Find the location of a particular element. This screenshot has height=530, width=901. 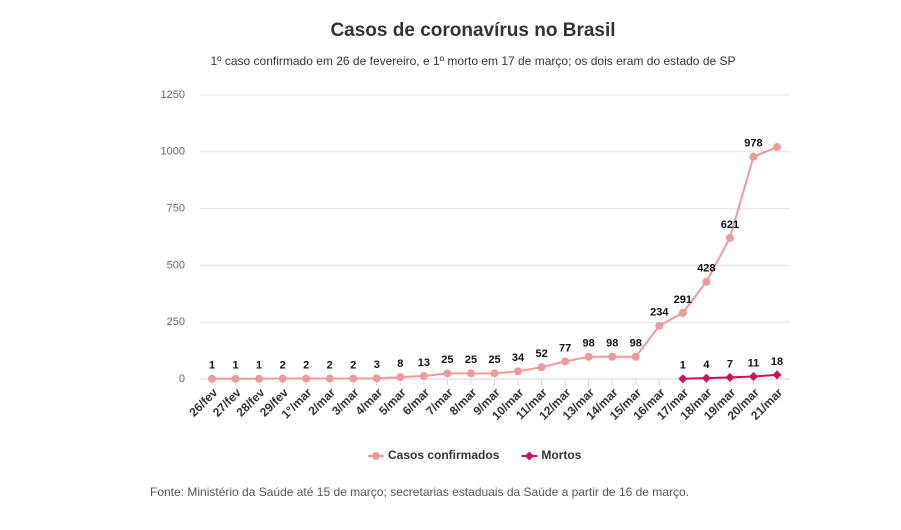

data-label: 7 is located at coordinates (730, 364).